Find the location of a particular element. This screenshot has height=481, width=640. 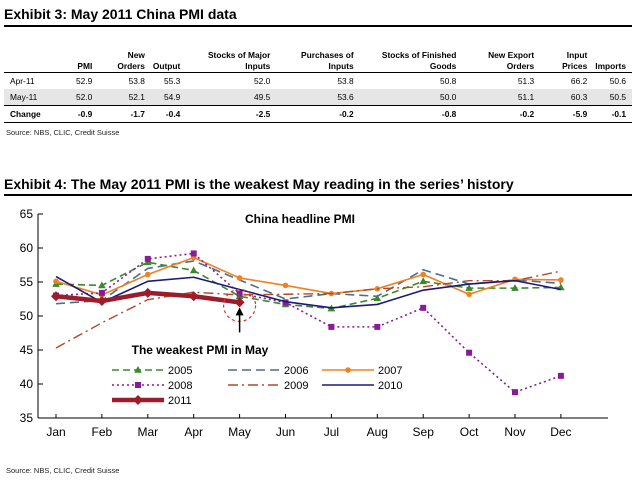

table-cell: 66.2 is located at coordinates (579, 81).